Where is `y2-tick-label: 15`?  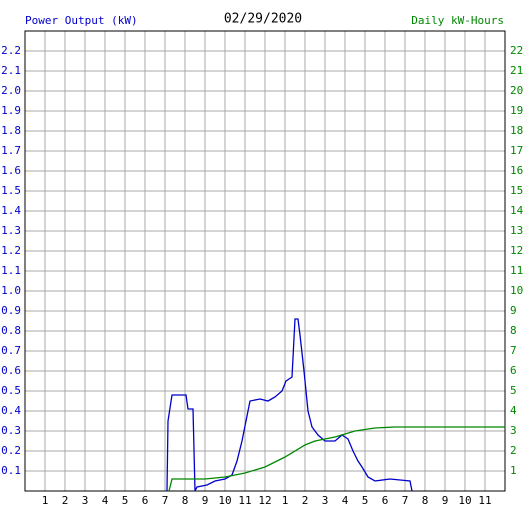 y2-tick-label: 15 is located at coordinates (516, 190).